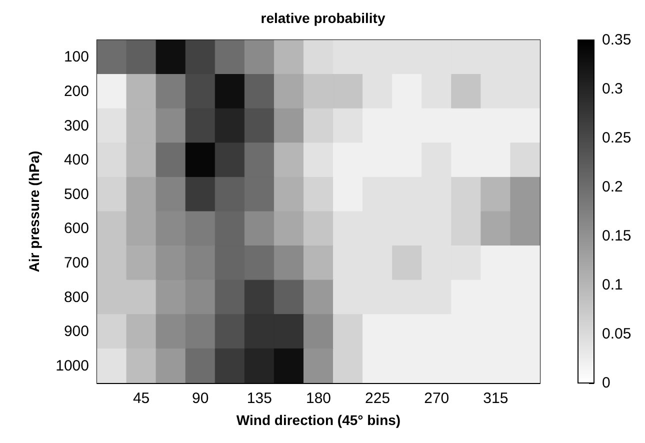 The width and height of the screenshot is (645, 443). Describe the element at coordinates (76, 91) in the screenshot. I see `y-tick-label: 200` at that location.